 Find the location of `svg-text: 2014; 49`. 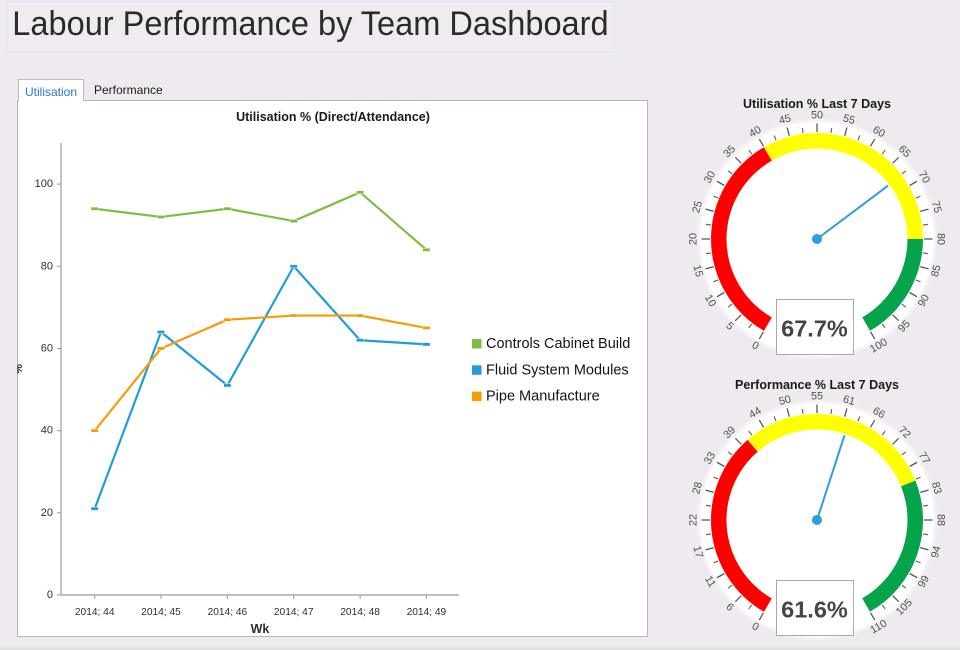

svg-text: 2014; 49 is located at coordinates (427, 612).